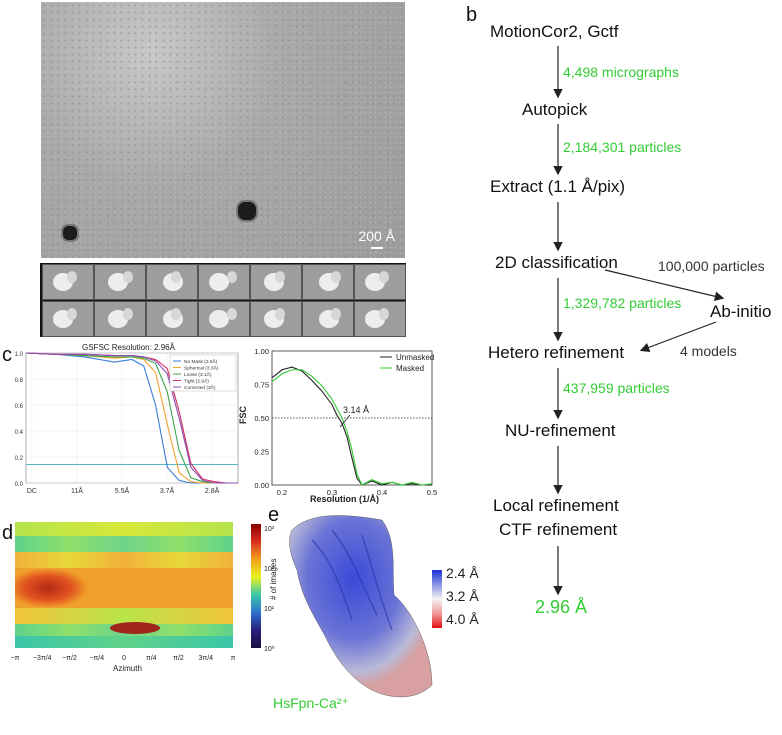  I want to click on angular-xlabel: Azimuth, so click(127, 668).